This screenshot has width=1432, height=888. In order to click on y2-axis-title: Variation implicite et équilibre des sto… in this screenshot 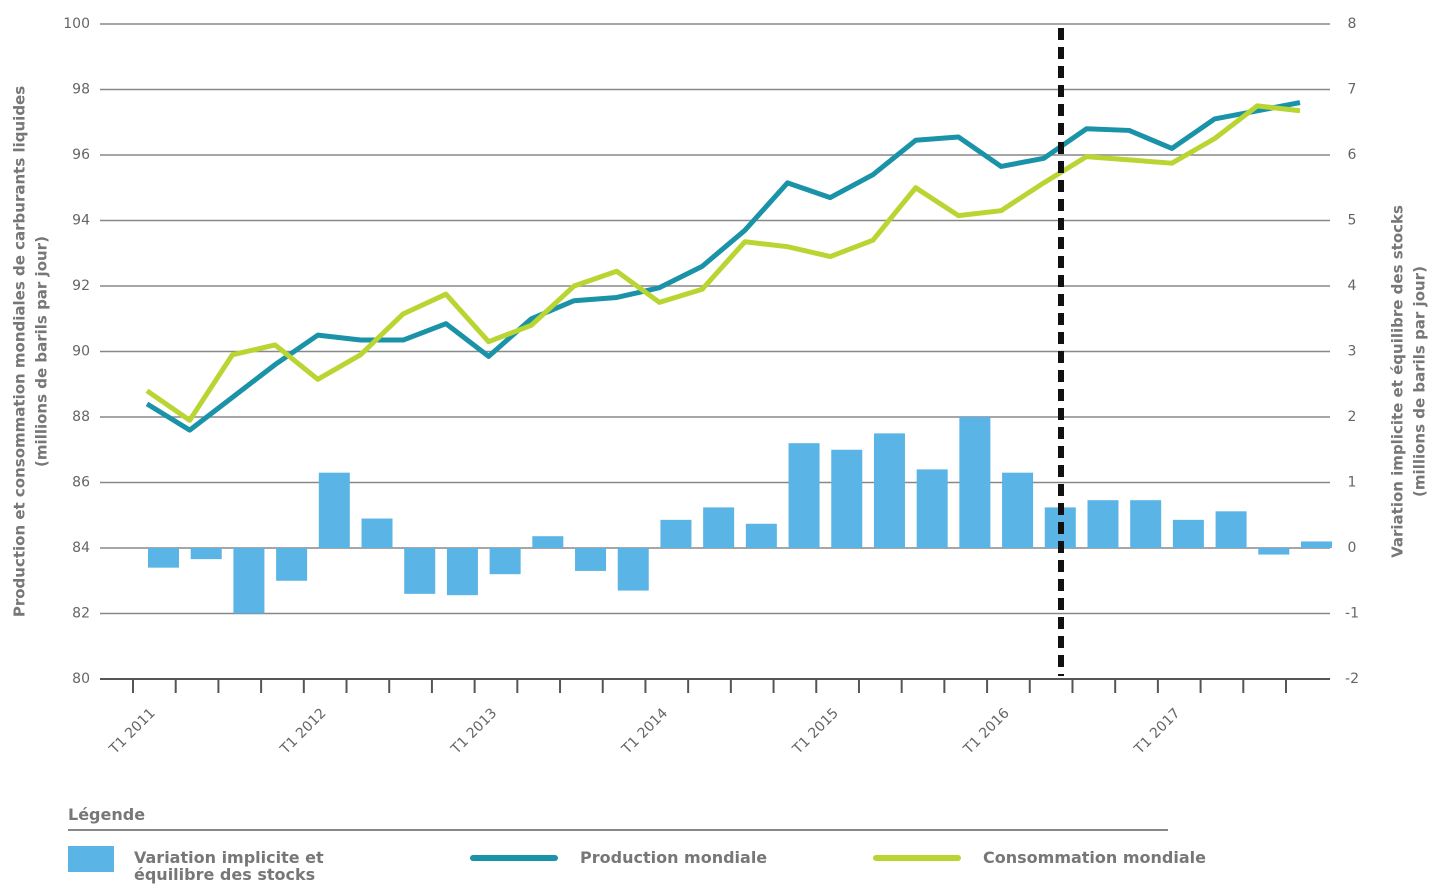, I will do `click(1398, 381)`.